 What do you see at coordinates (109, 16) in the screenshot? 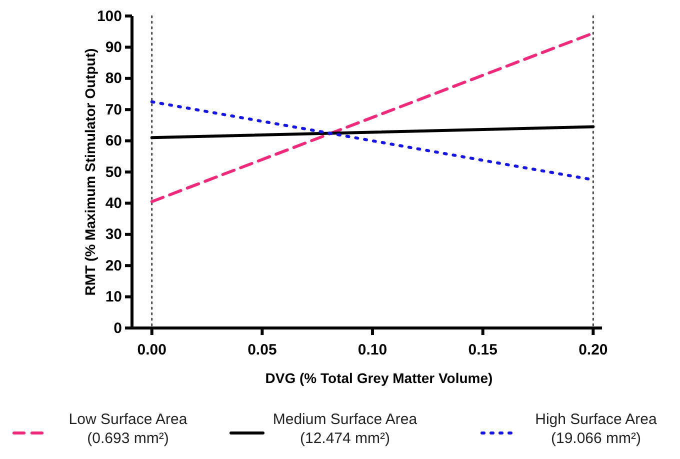
I see `y-tick-label: 100` at bounding box center [109, 16].